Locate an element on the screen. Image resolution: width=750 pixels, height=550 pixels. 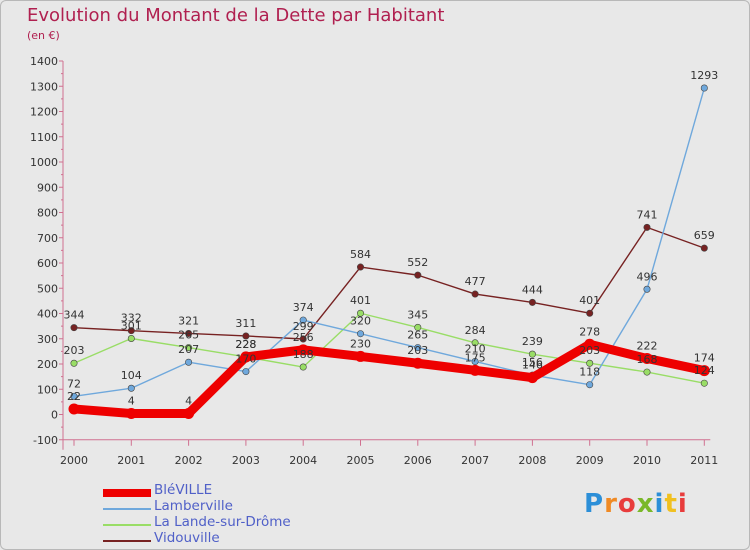
series-0-label-9: 278 is located at coordinates (589, 331).